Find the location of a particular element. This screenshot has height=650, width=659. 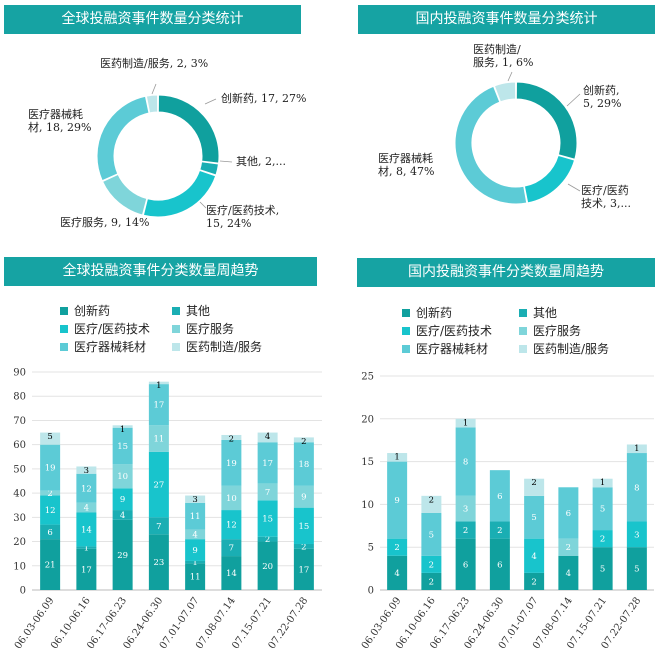

legend-label-0: 创新药 is located at coordinates (434, 312).